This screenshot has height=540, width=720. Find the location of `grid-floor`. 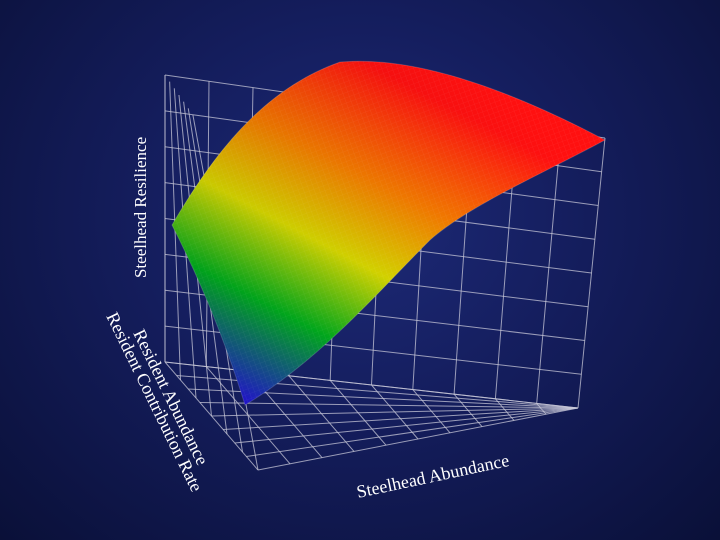

grid-floor is located at coordinates (371, 416).